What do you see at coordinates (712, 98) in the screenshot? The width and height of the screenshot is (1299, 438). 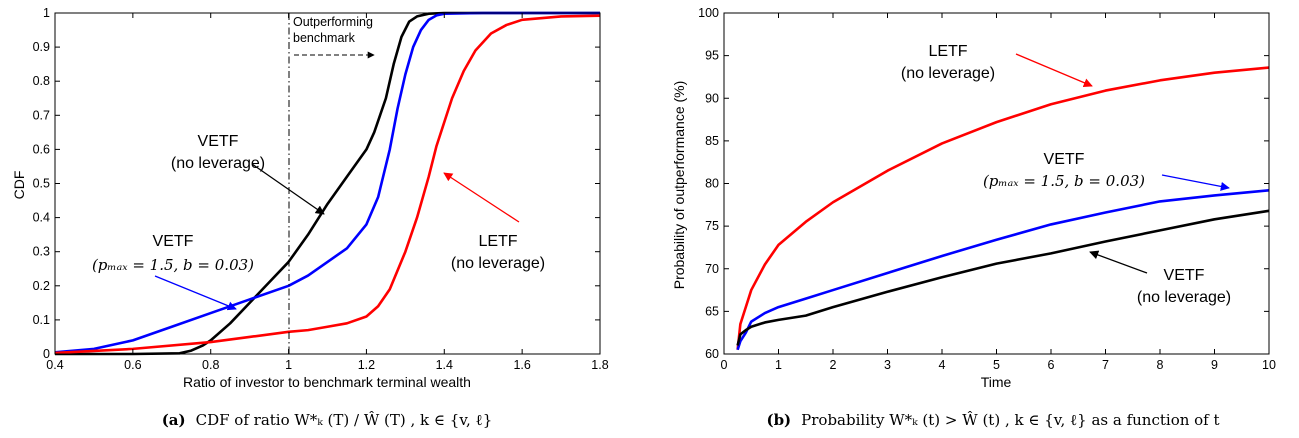 I see `probability-y-tick-label: 90` at bounding box center [712, 98].